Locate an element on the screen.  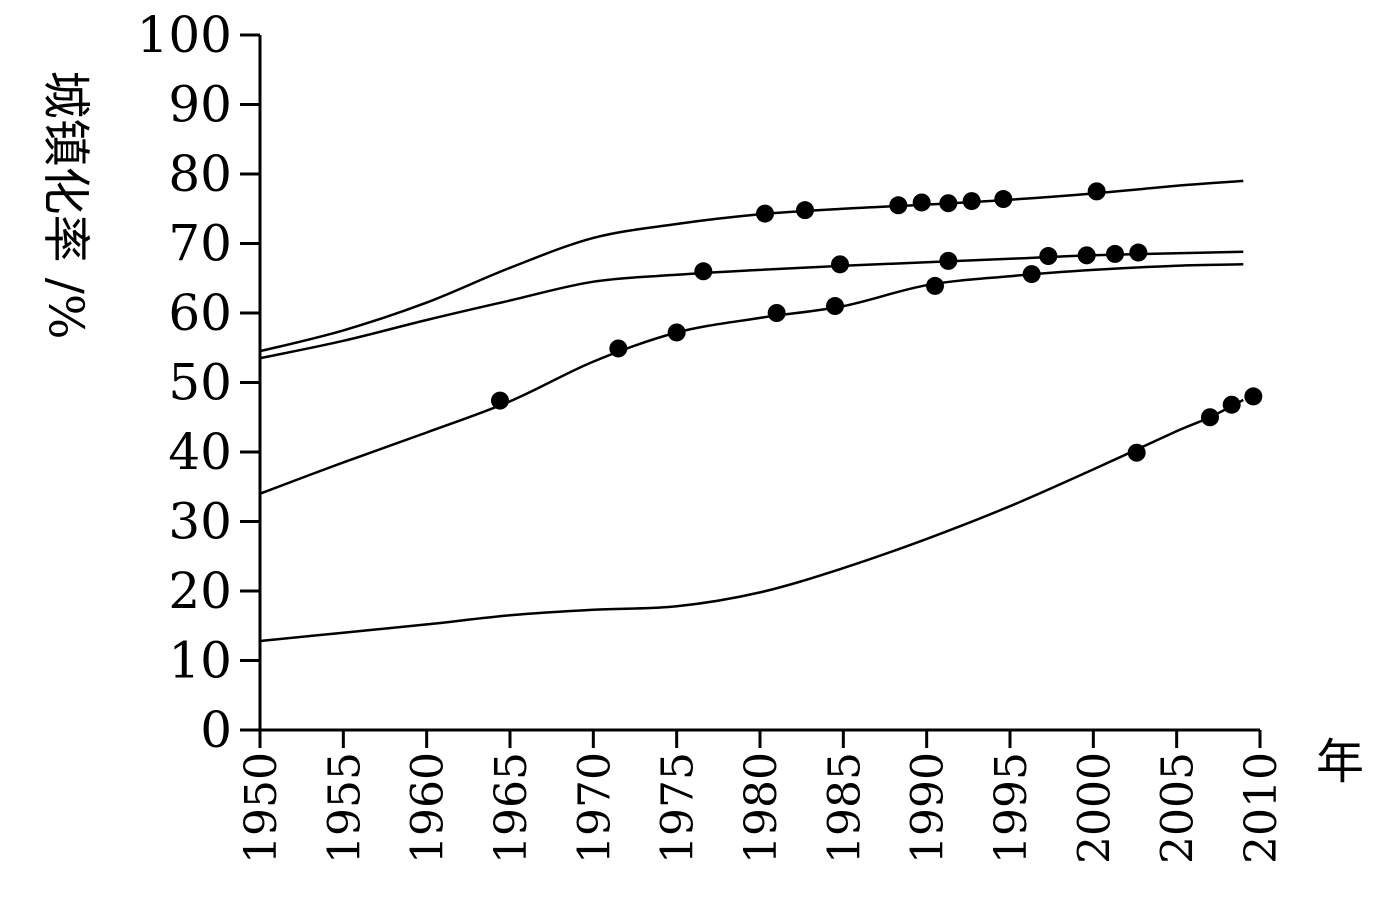
y-tick-label: 70 is located at coordinates (200, 244).